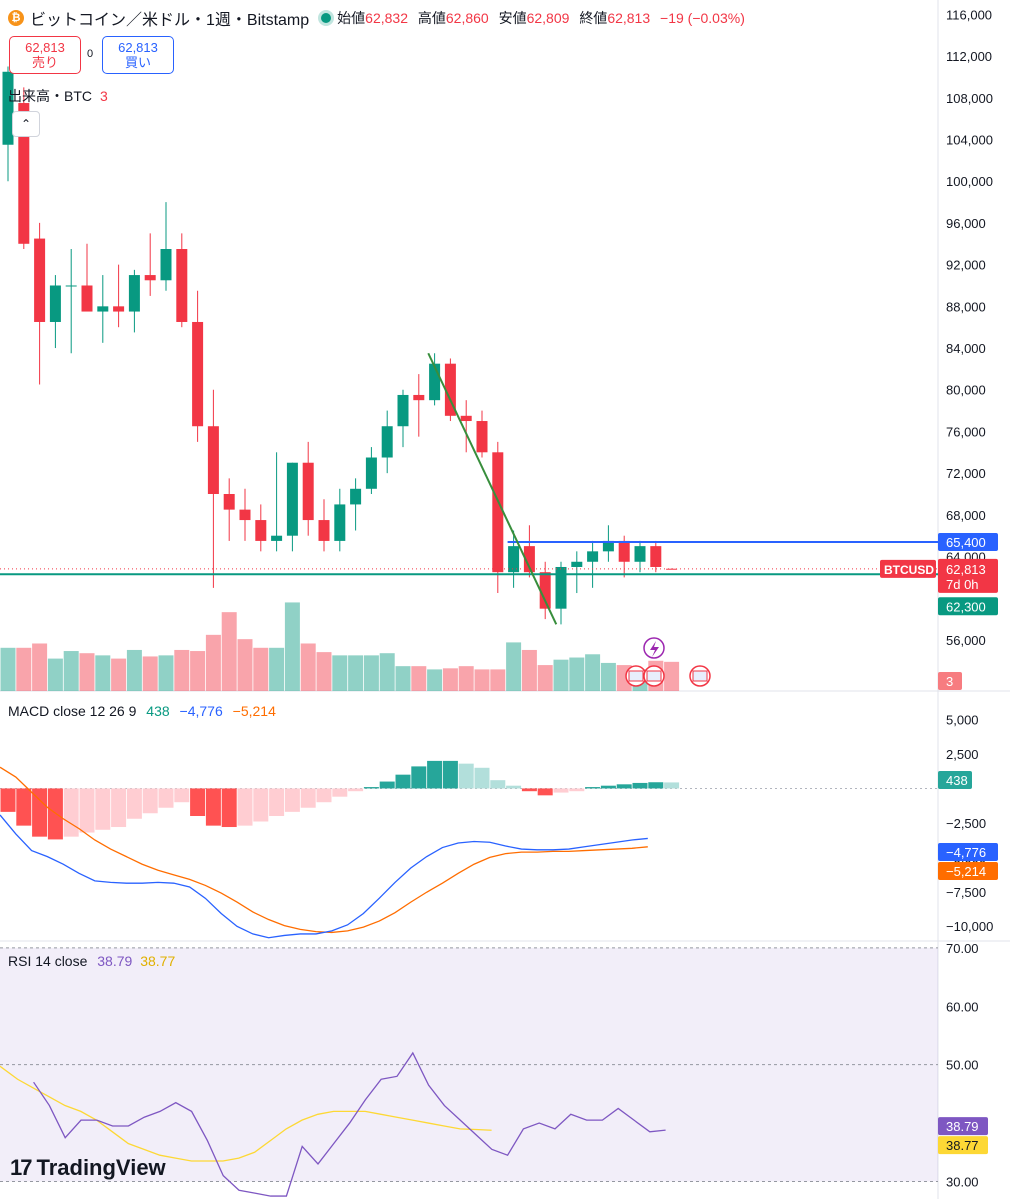 This screenshot has height=1199, width=1010. I want to click on macd-signal-tag-text: −5,214, so click(966, 871).